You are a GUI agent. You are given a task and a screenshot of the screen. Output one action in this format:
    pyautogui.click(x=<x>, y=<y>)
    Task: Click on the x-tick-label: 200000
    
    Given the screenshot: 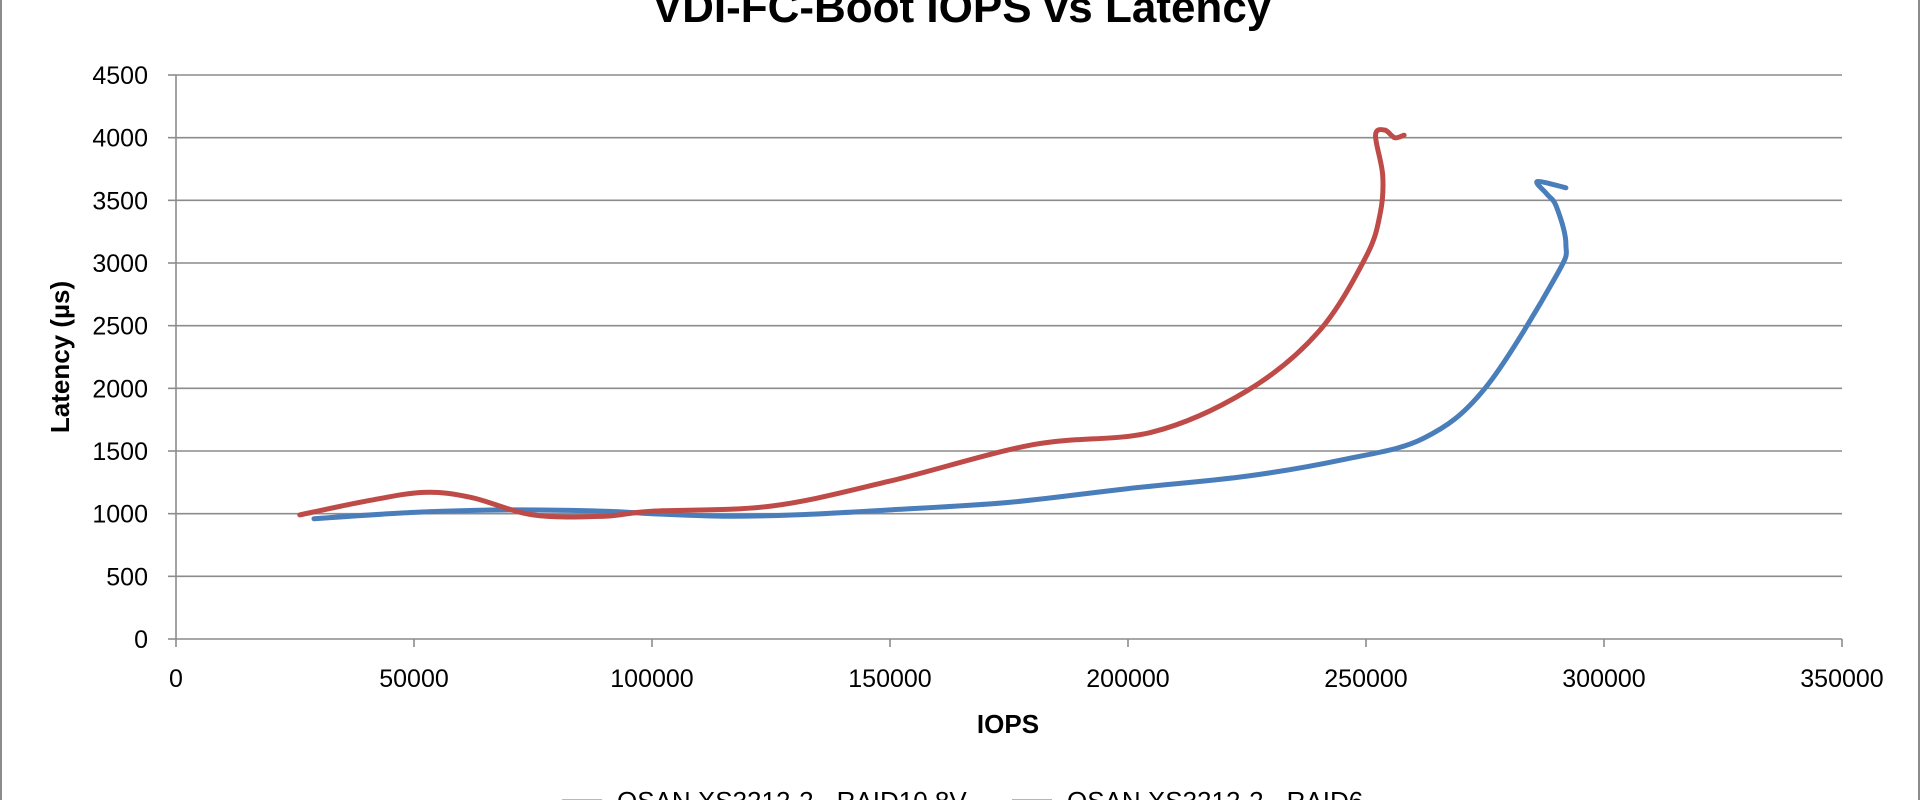 What is the action you would take?
    pyautogui.click(x=1127, y=679)
    